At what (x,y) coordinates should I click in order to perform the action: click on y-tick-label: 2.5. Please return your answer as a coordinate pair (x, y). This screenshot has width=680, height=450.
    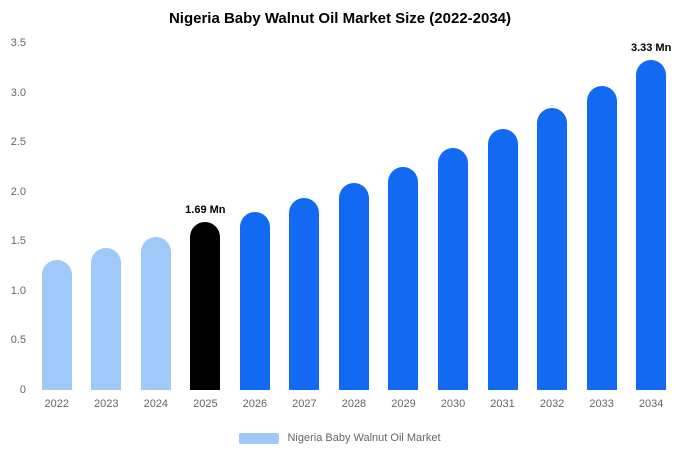
    Looking at the image, I should click on (18, 142).